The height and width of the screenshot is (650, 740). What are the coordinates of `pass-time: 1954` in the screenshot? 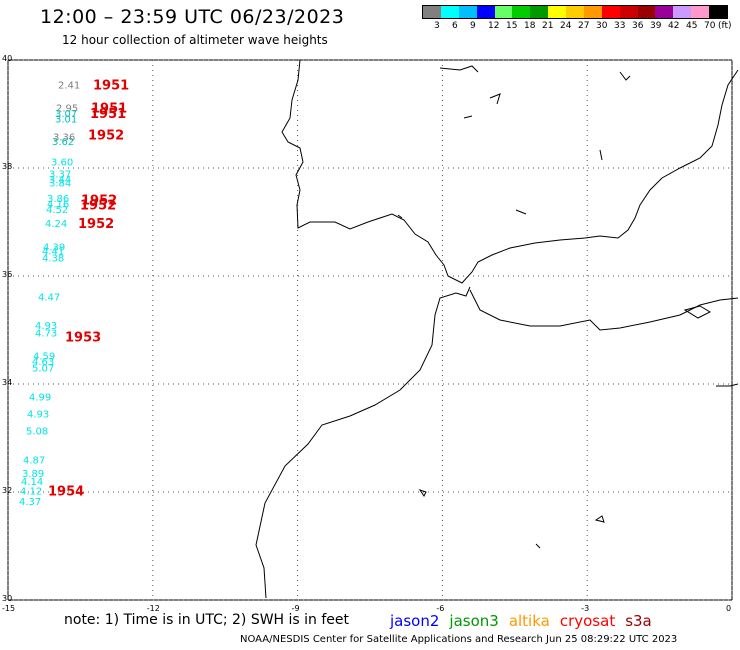 It's located at (66, 491).